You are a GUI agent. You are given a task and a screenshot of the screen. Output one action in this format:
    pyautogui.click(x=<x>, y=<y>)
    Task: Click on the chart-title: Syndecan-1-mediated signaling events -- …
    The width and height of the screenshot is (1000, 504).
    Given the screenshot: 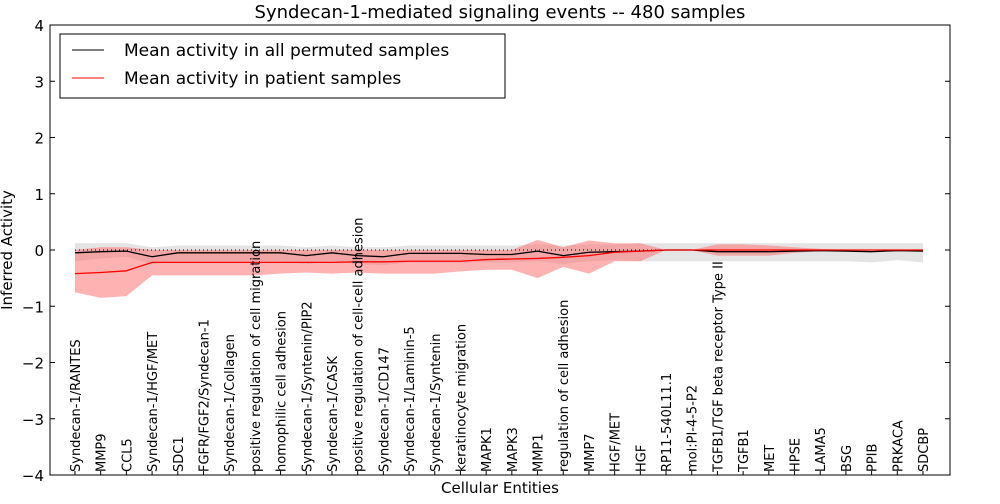 What is the action you would take?
    pyautogui.click(x=500, y=12)
    